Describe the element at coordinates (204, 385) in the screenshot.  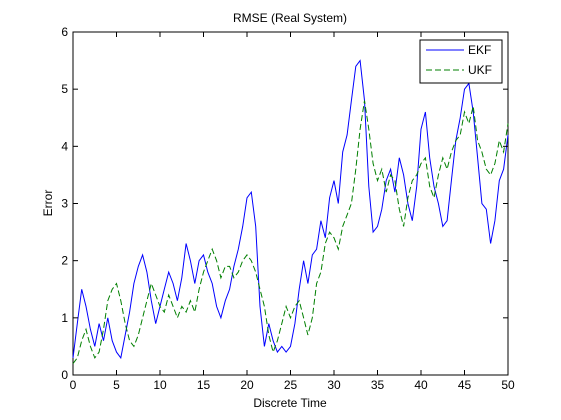
I see `x-tick-label: 15` at that location.